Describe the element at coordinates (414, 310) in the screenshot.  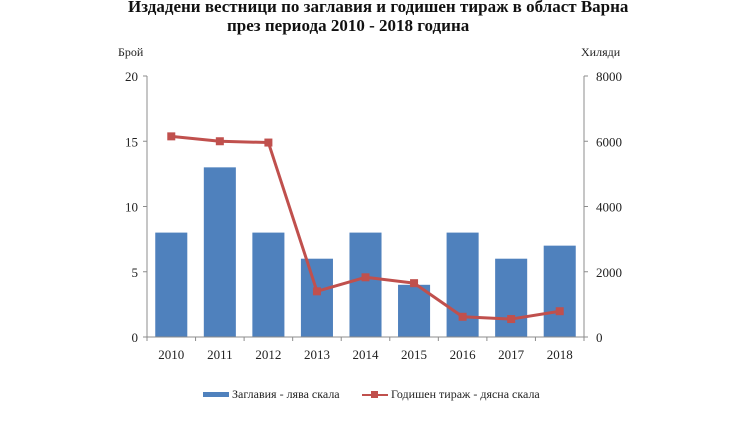
I see `bar-2015` at that location.